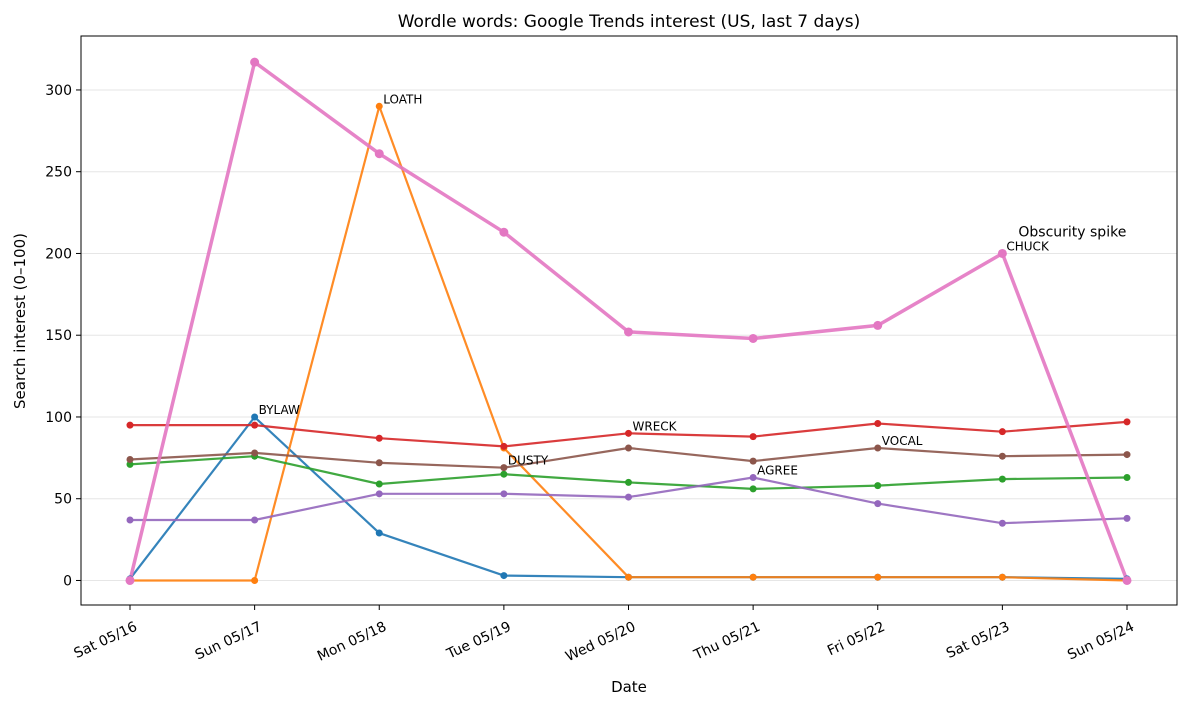 The image size is (1189, 708). What do you see at coordinates (902, 441) in the screenshot?
I see `annotation-label: VOCAL` at bounding box center [902, 441].